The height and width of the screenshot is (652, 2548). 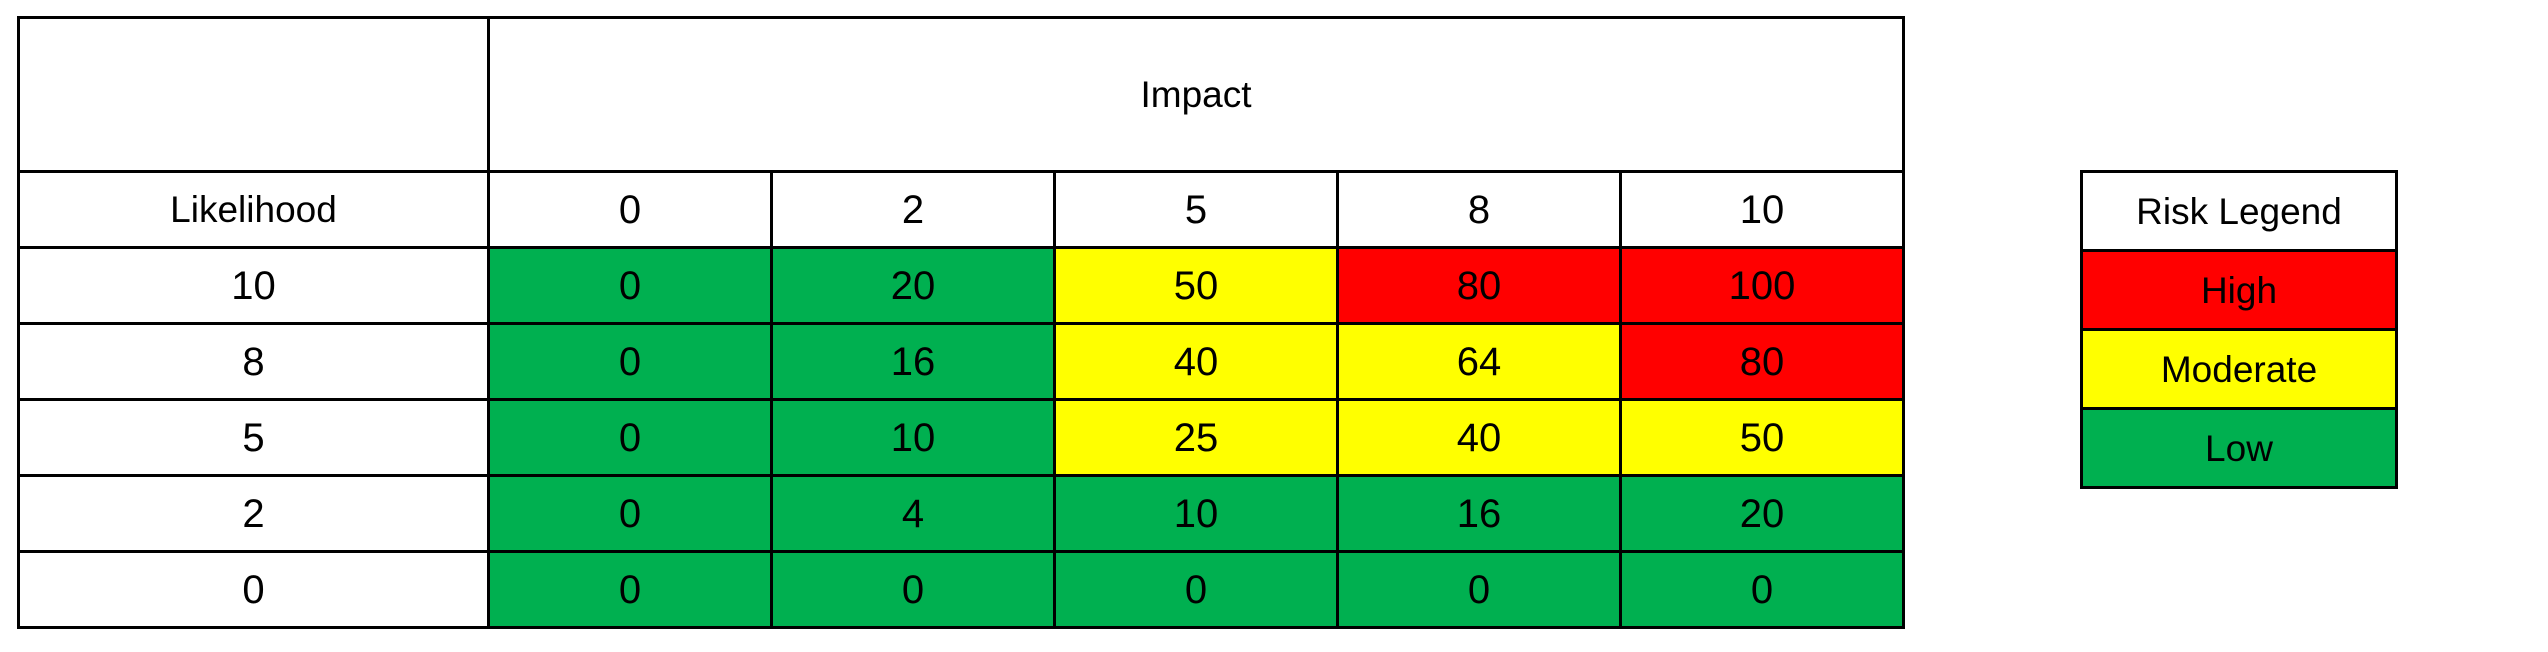 I want to click on legend-item-high: High, so click(x=2239, y=290).